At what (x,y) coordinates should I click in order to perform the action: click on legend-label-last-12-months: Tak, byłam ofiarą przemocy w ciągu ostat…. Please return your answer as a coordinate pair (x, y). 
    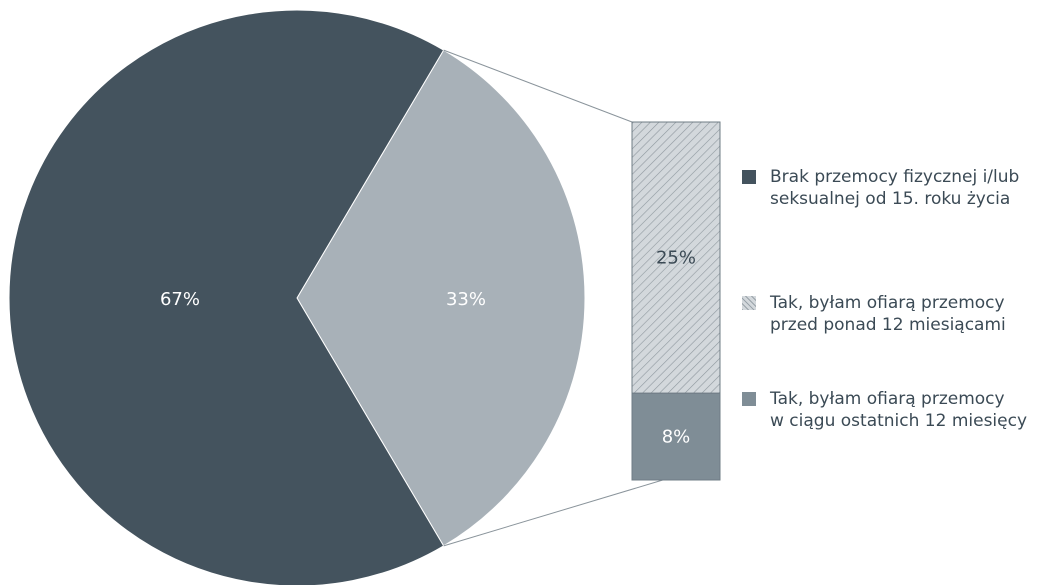
    Looking at the image, I should click on (909, 410).